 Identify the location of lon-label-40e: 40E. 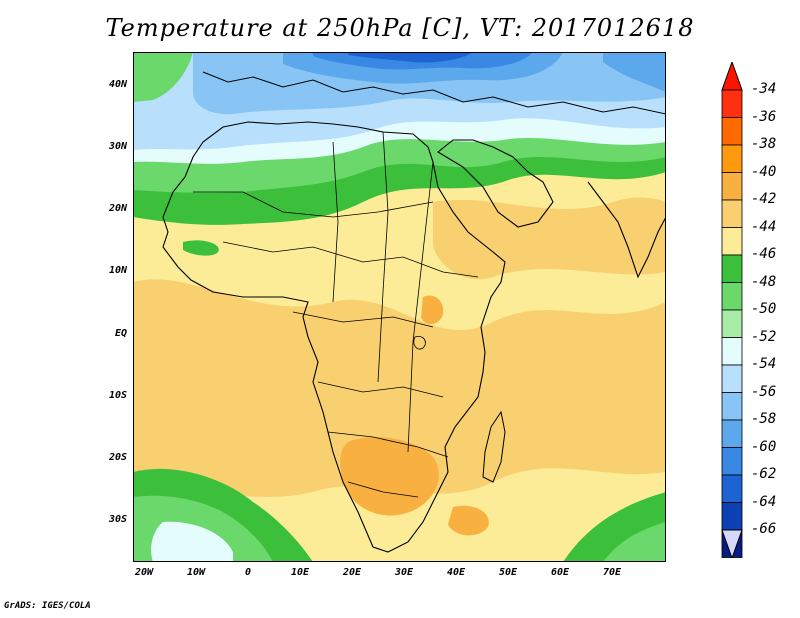
(456, 572).